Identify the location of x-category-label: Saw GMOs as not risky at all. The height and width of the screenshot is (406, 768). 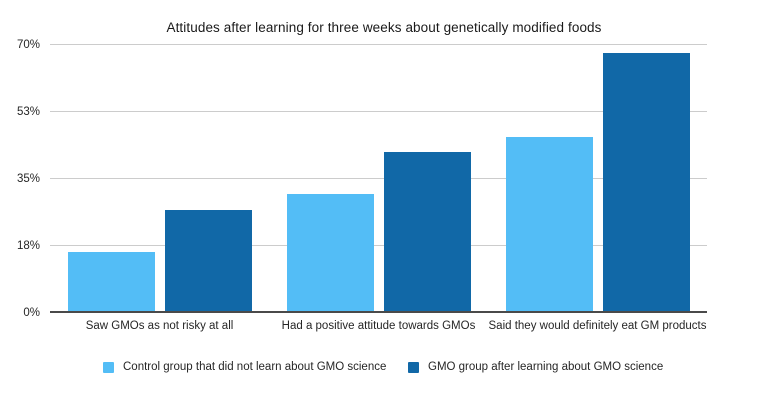
(159, 326).